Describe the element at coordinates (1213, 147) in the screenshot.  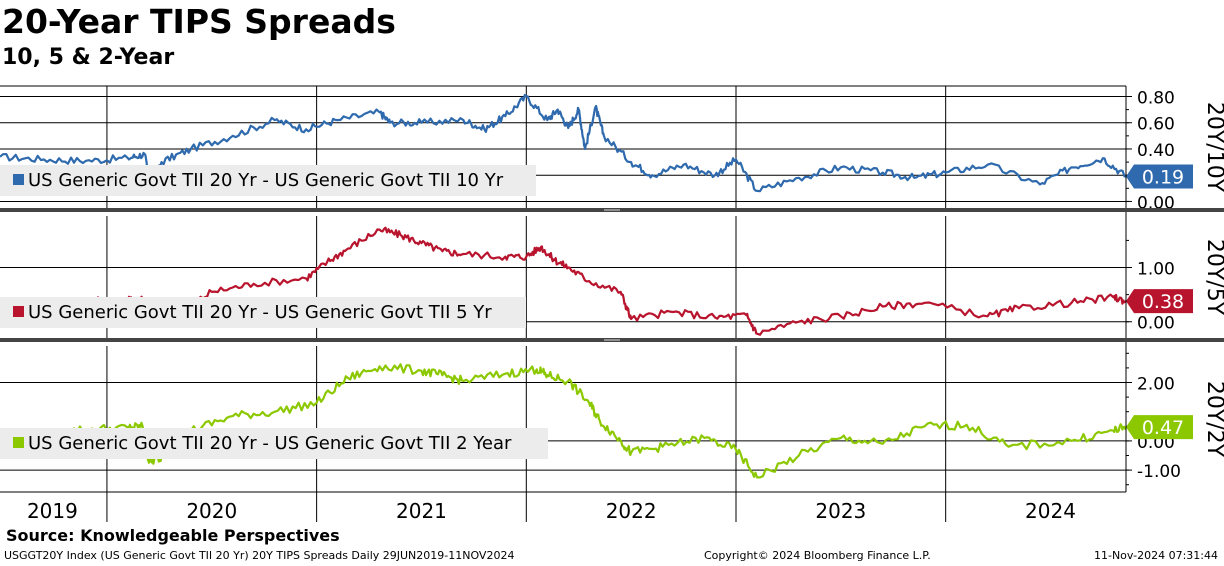
I see `panel-axis-label: 20Y/10Y` at that location.